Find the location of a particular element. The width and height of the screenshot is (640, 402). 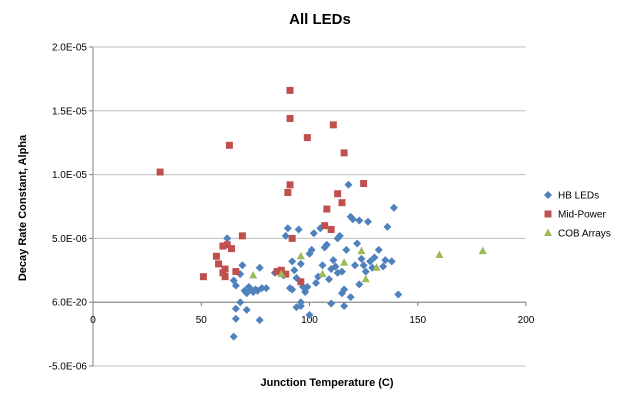

y-tick-label: 1.5E-05 is located at coordinates (69, 111).